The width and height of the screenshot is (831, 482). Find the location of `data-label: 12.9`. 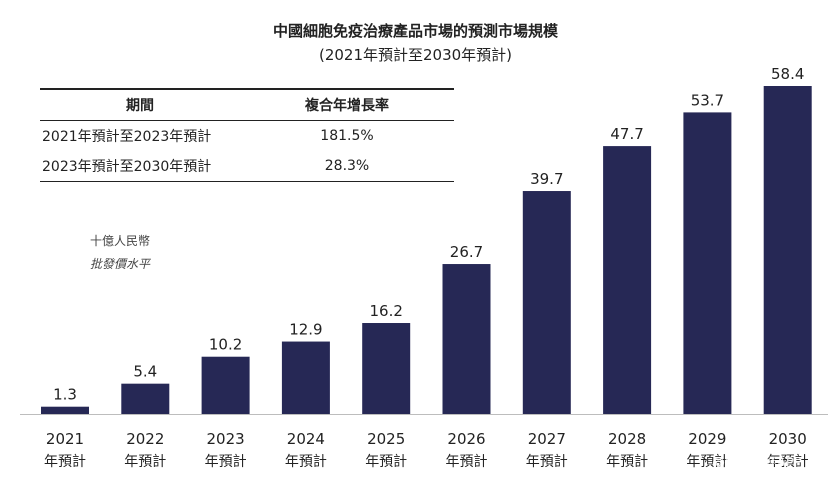

data-label: 12.9 is located at coordinates (305, 330).